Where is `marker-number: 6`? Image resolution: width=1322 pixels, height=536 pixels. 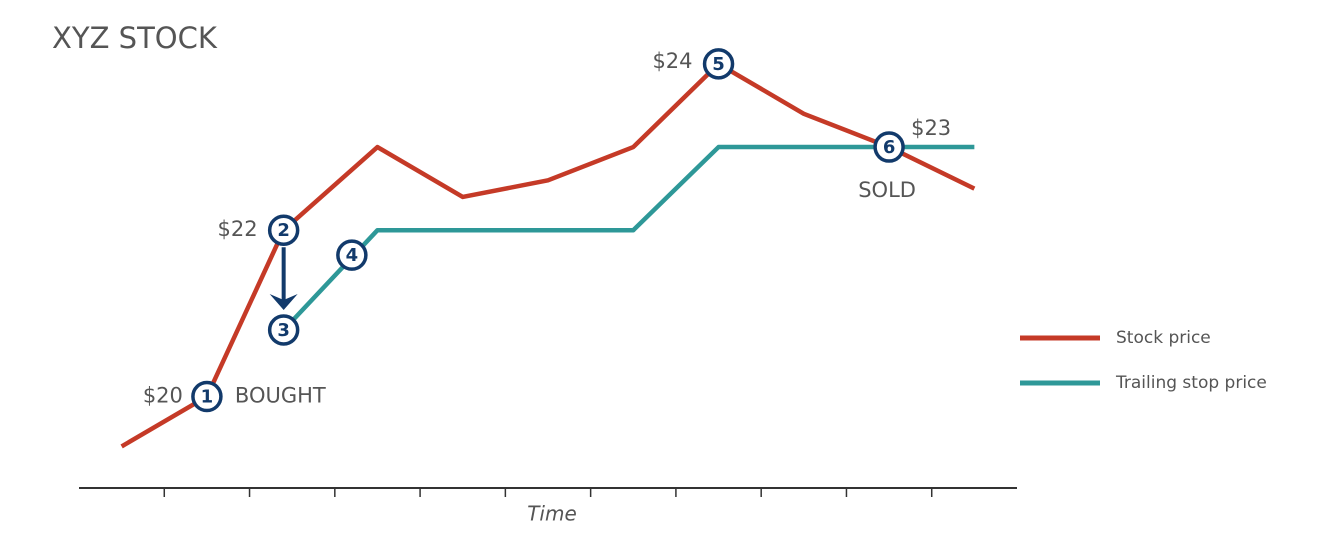
marker-number: 6 is located at coordinates (889, 147).